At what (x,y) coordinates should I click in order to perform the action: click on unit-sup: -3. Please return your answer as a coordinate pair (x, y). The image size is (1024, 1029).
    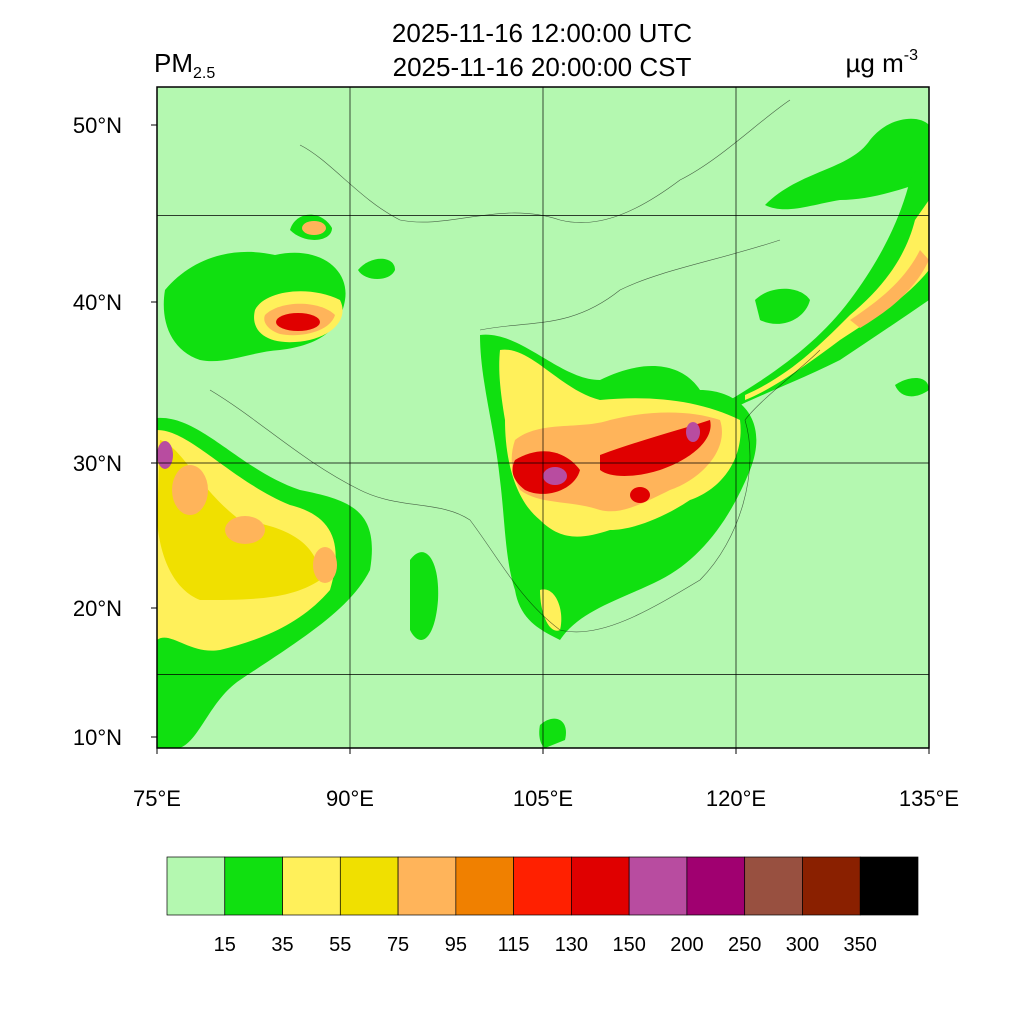
    Looking at the image, I should click on (911, 55).